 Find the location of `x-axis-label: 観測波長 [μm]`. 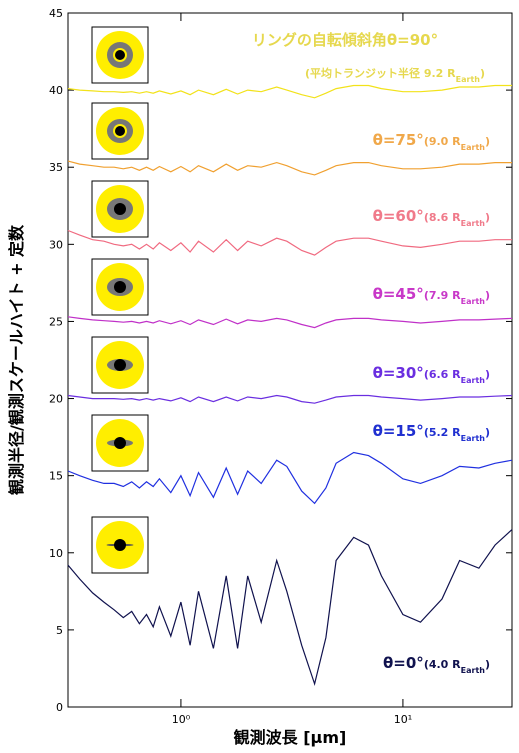

x-axis-label: 観測波長 [μm] is located at coordinates (290, 737).